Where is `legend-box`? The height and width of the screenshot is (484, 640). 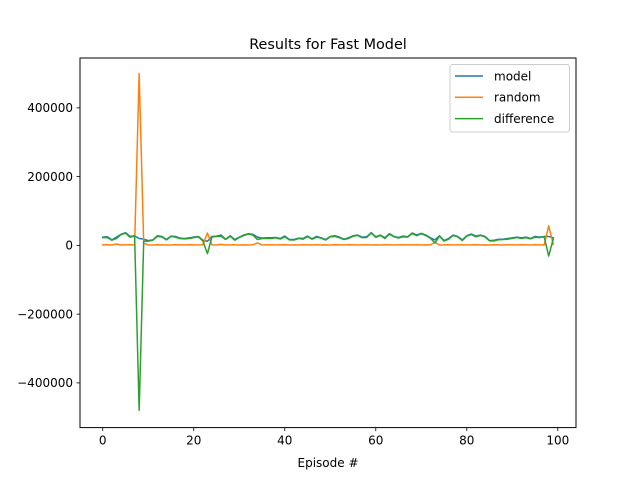
legend-box is located at coordinates (509, 98).